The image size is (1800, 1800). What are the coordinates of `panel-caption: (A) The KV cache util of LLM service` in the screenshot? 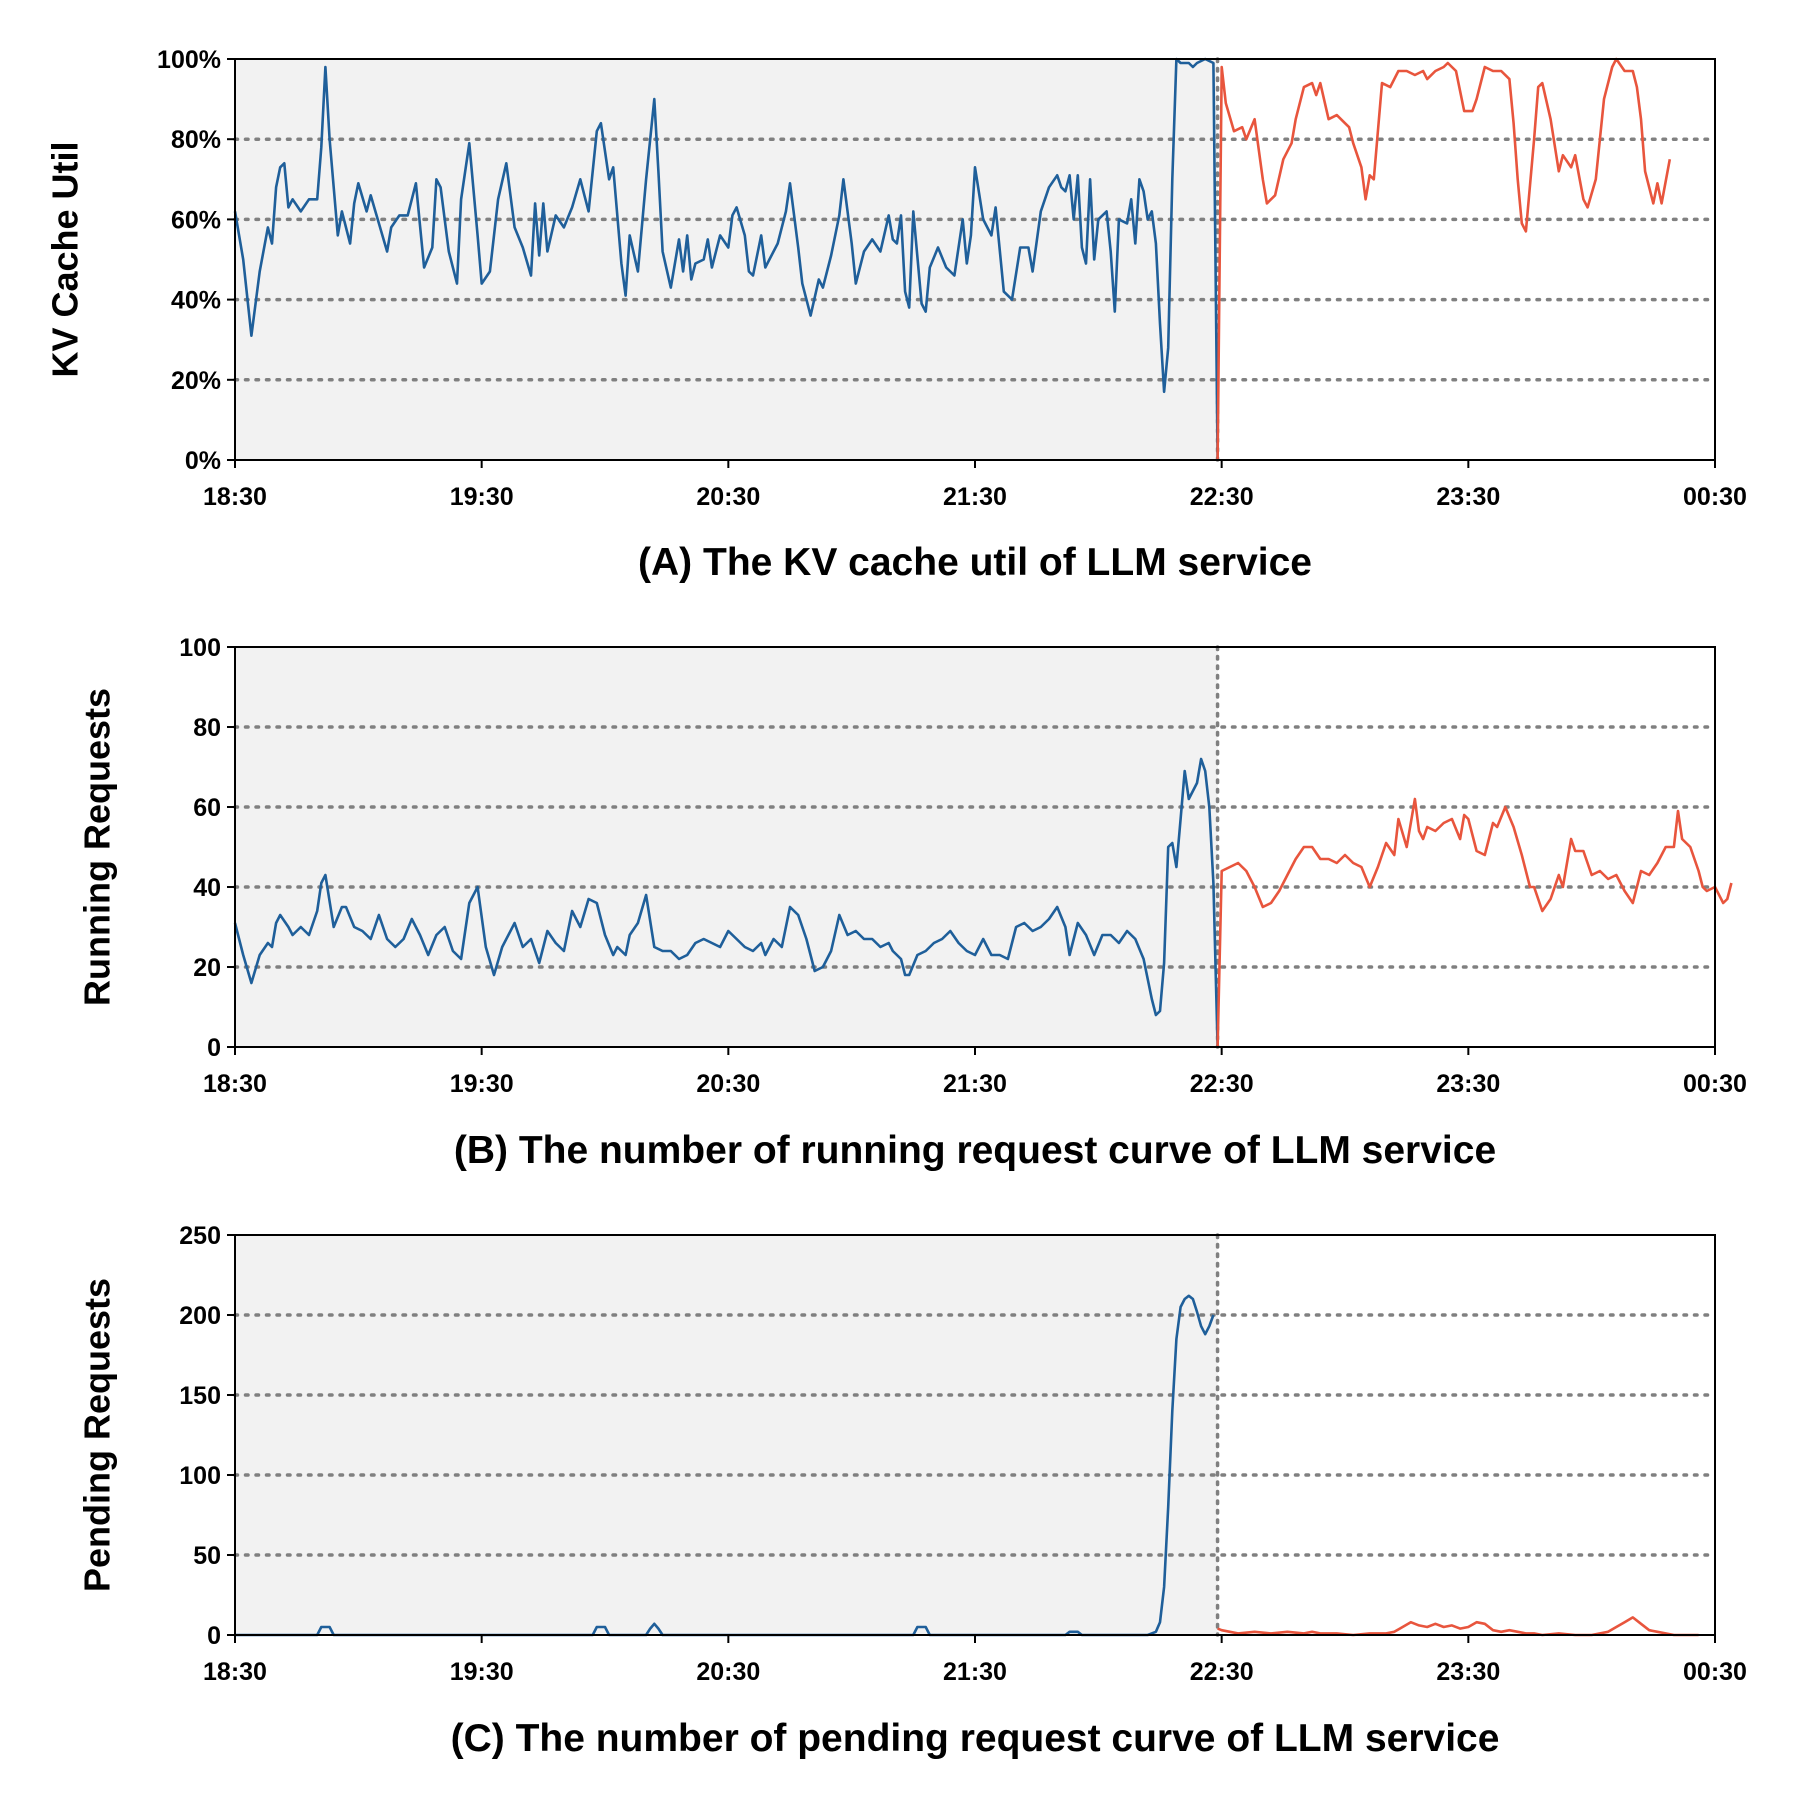 It's located at (975, 562).